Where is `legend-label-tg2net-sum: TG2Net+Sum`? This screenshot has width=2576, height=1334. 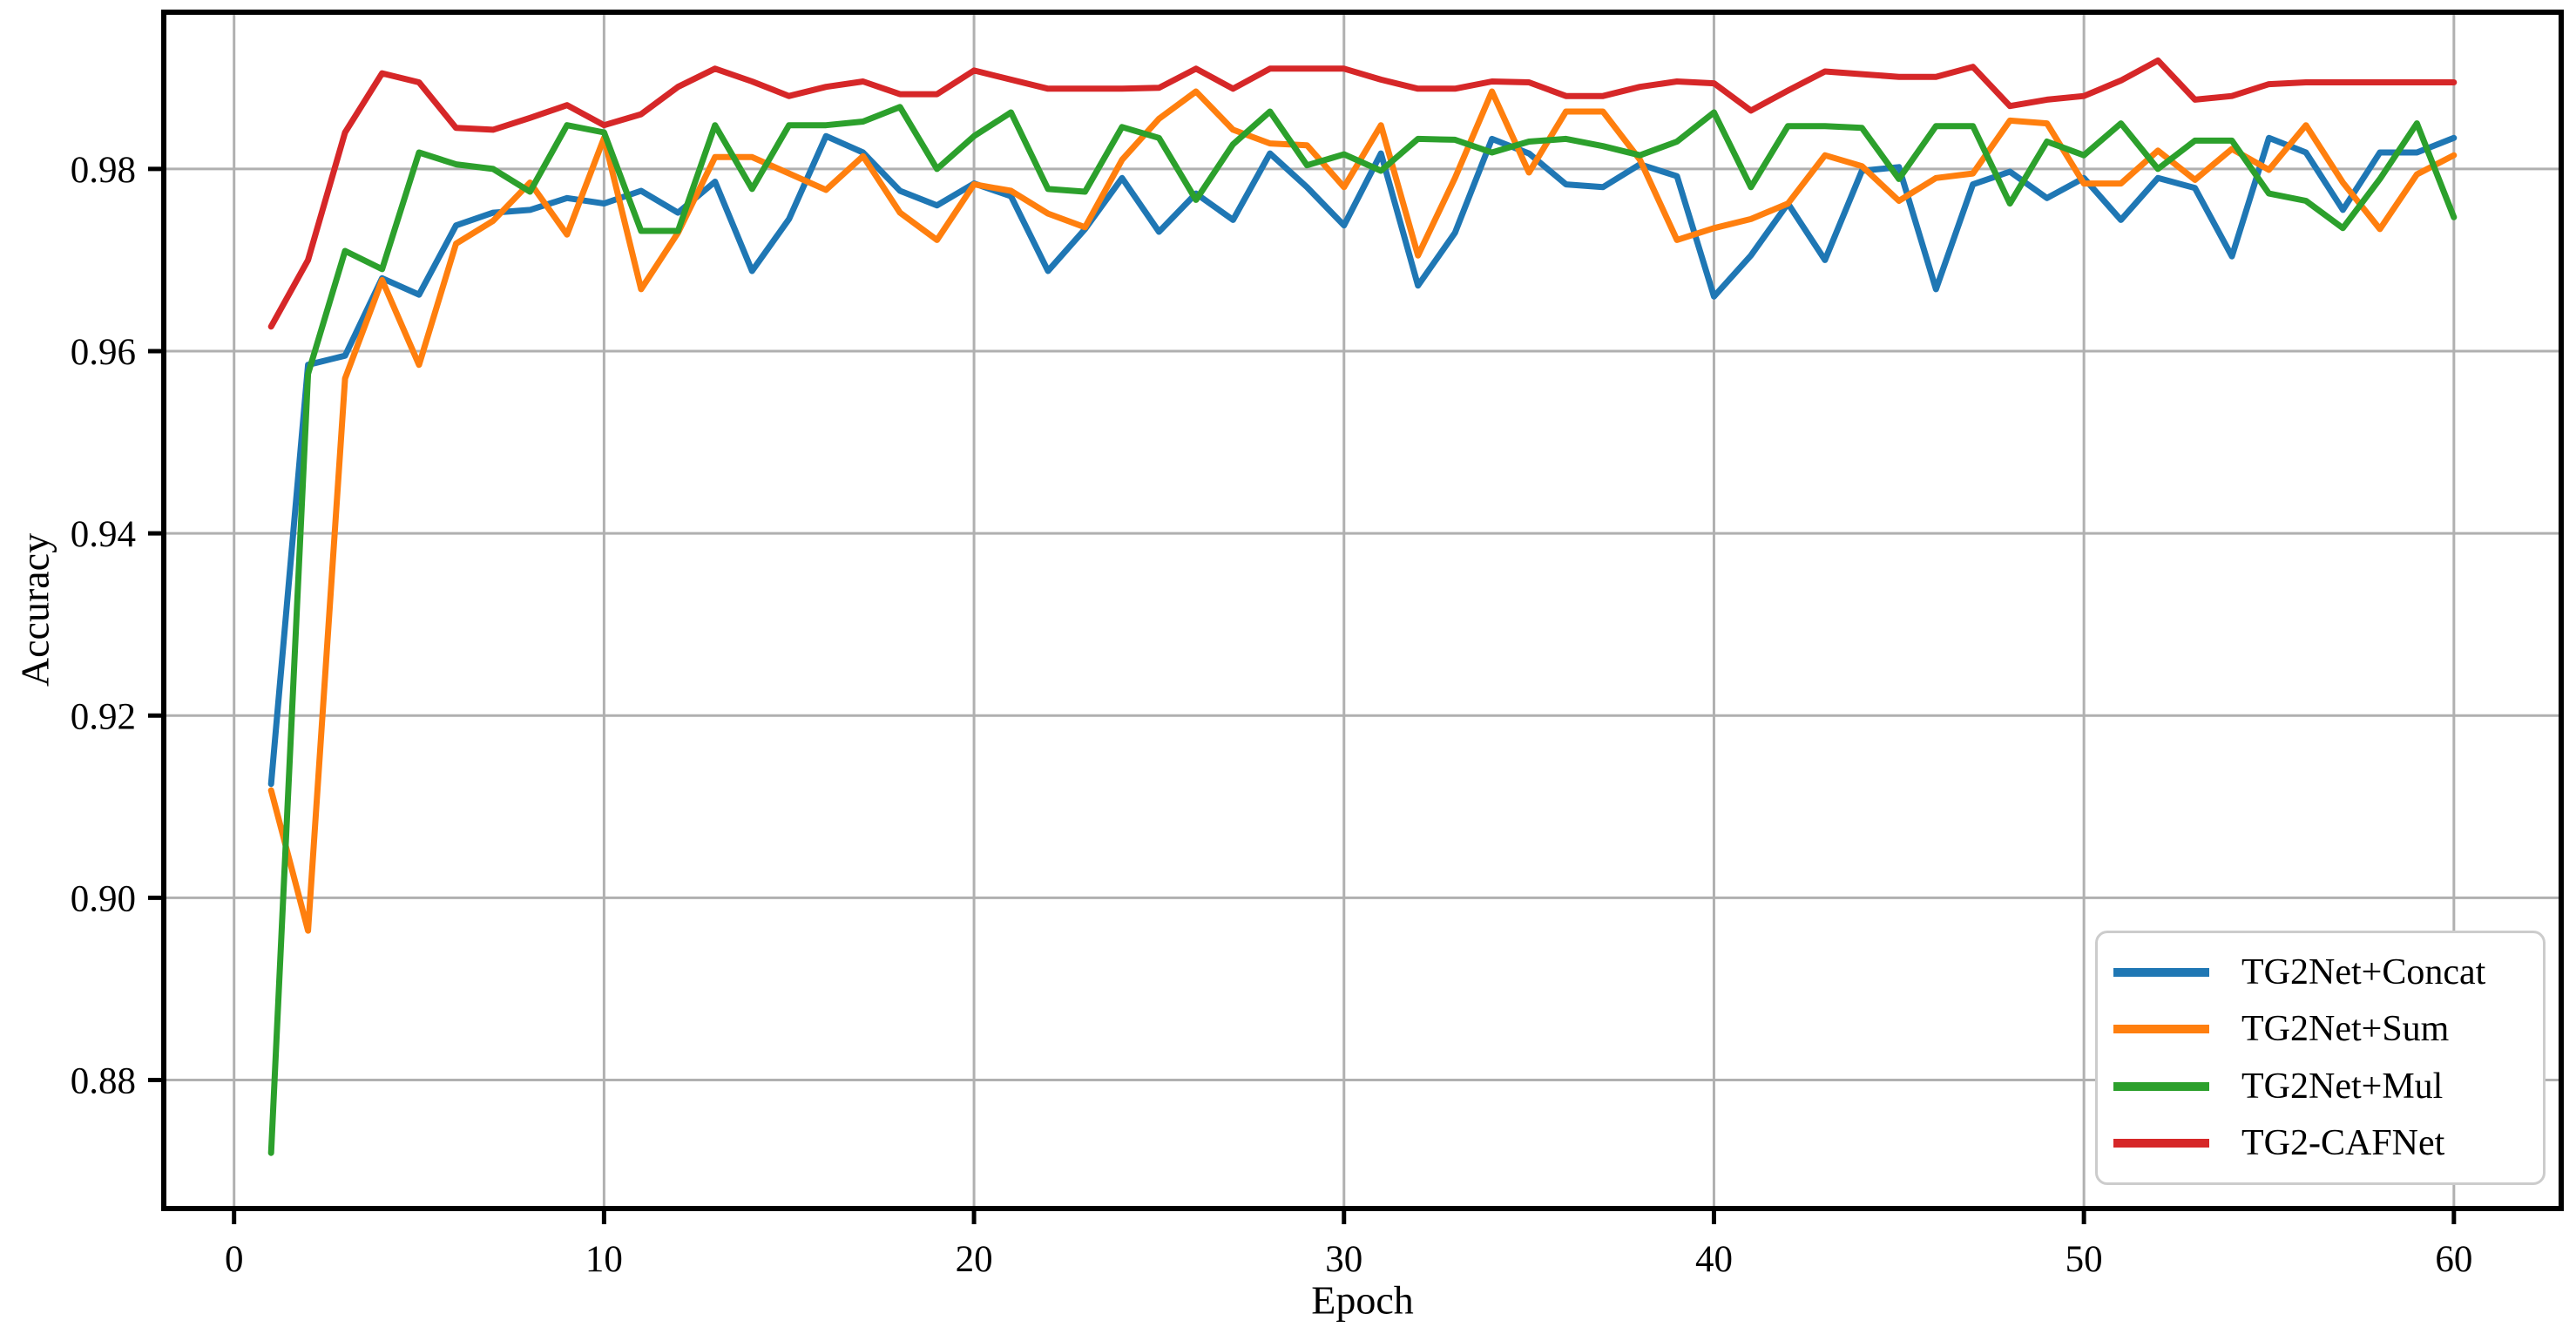
legend-label-tg2net-sum: TG2Net+Sum is located at coordinates (2345, 1029).